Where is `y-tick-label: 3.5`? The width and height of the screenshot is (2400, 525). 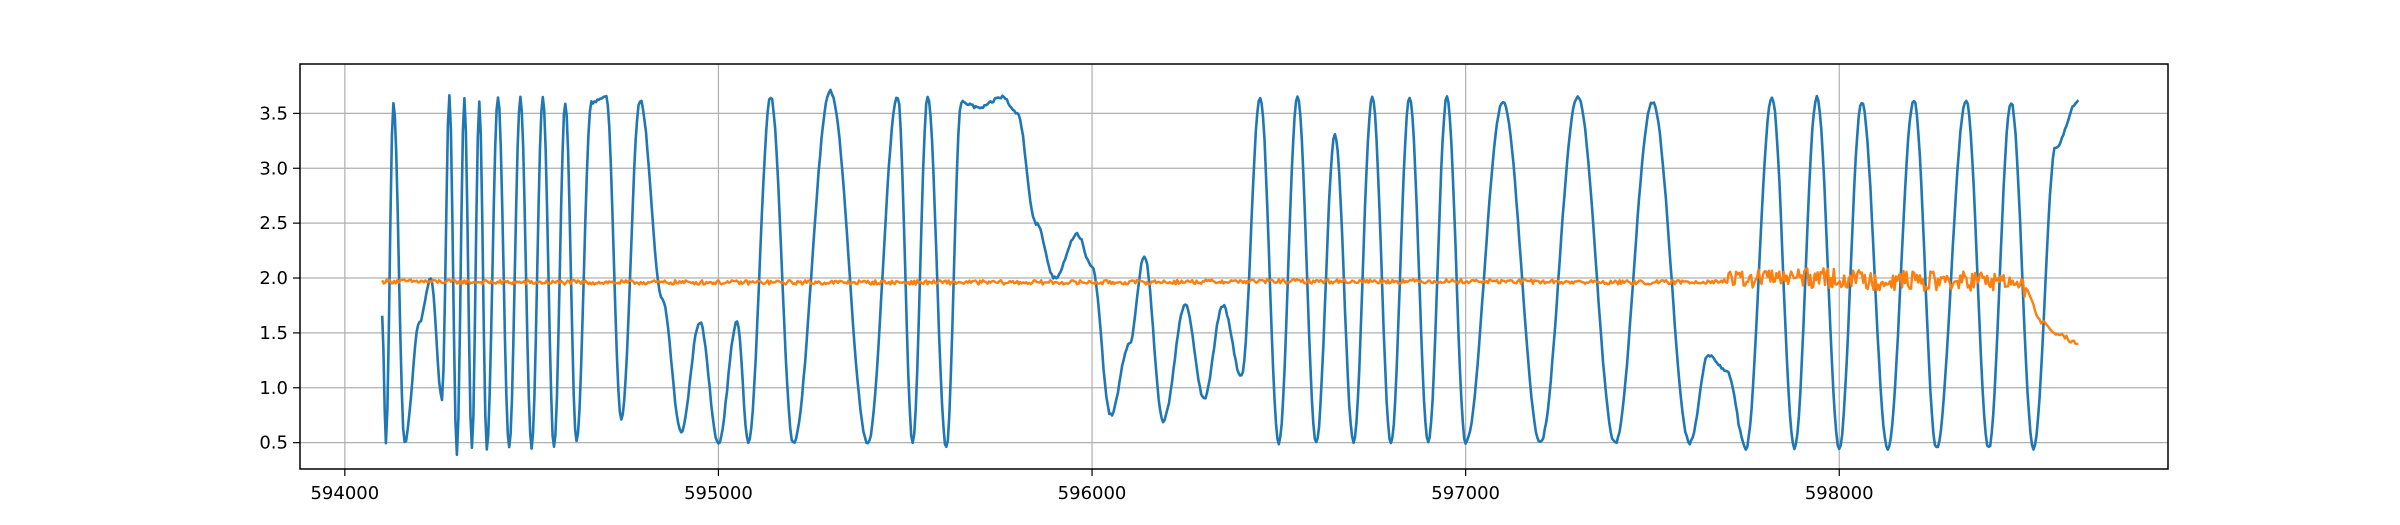
y-tick-label: 3.5 is located at coordinates (273, 113).